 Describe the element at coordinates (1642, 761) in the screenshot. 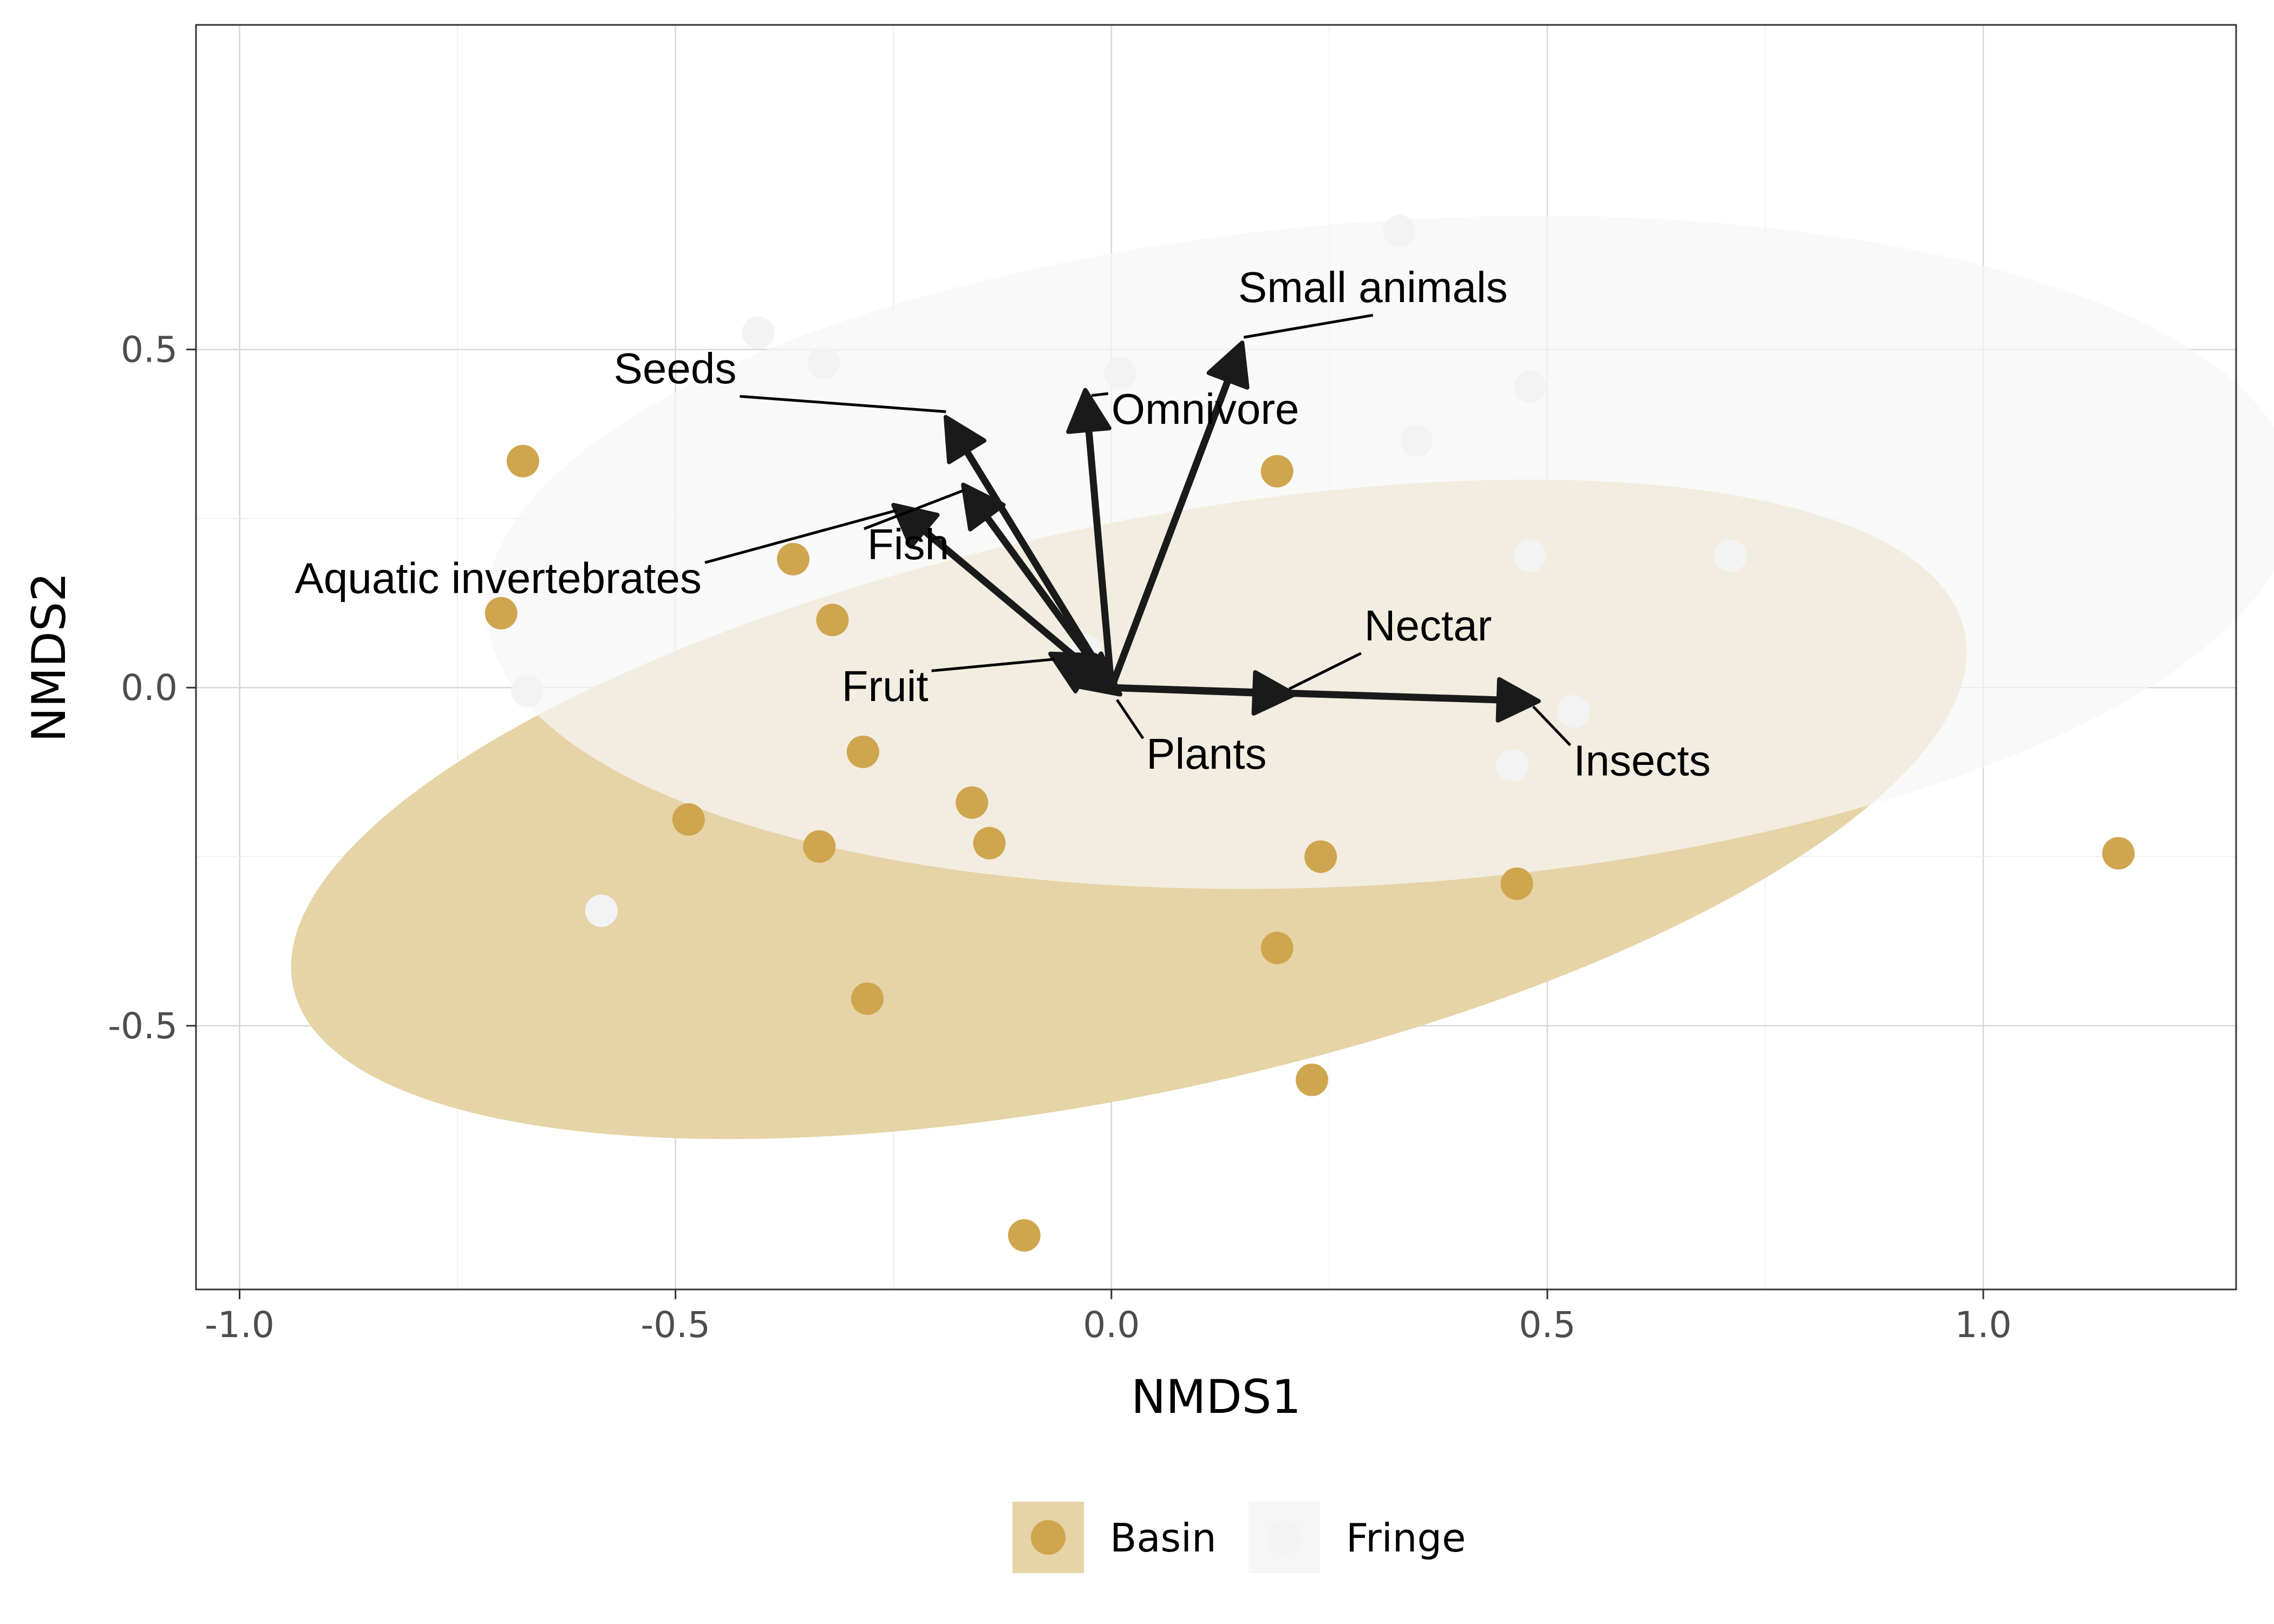

I see `vector-label-insects: Insects` at that location.